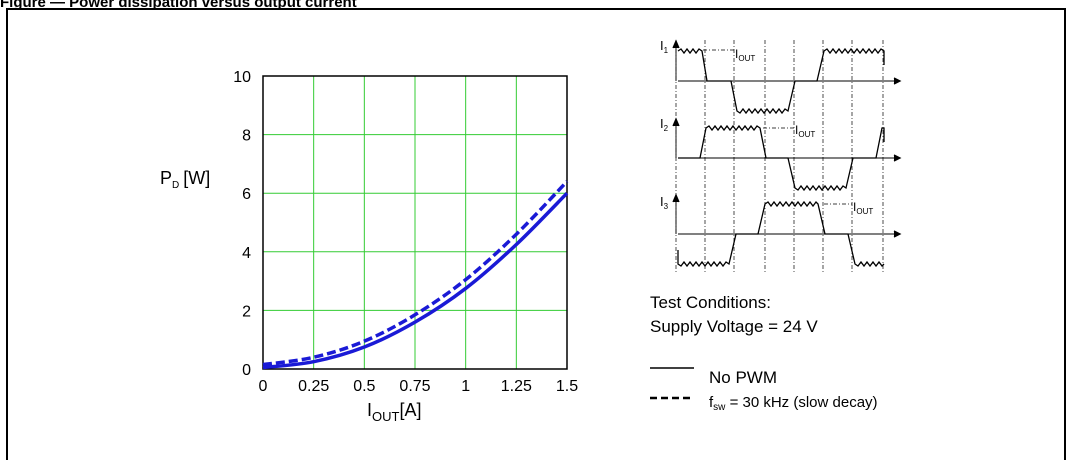 The height and width of the screenshot is (460, 1074). I want to click on y-tick-label: 8, so click(246, 136).